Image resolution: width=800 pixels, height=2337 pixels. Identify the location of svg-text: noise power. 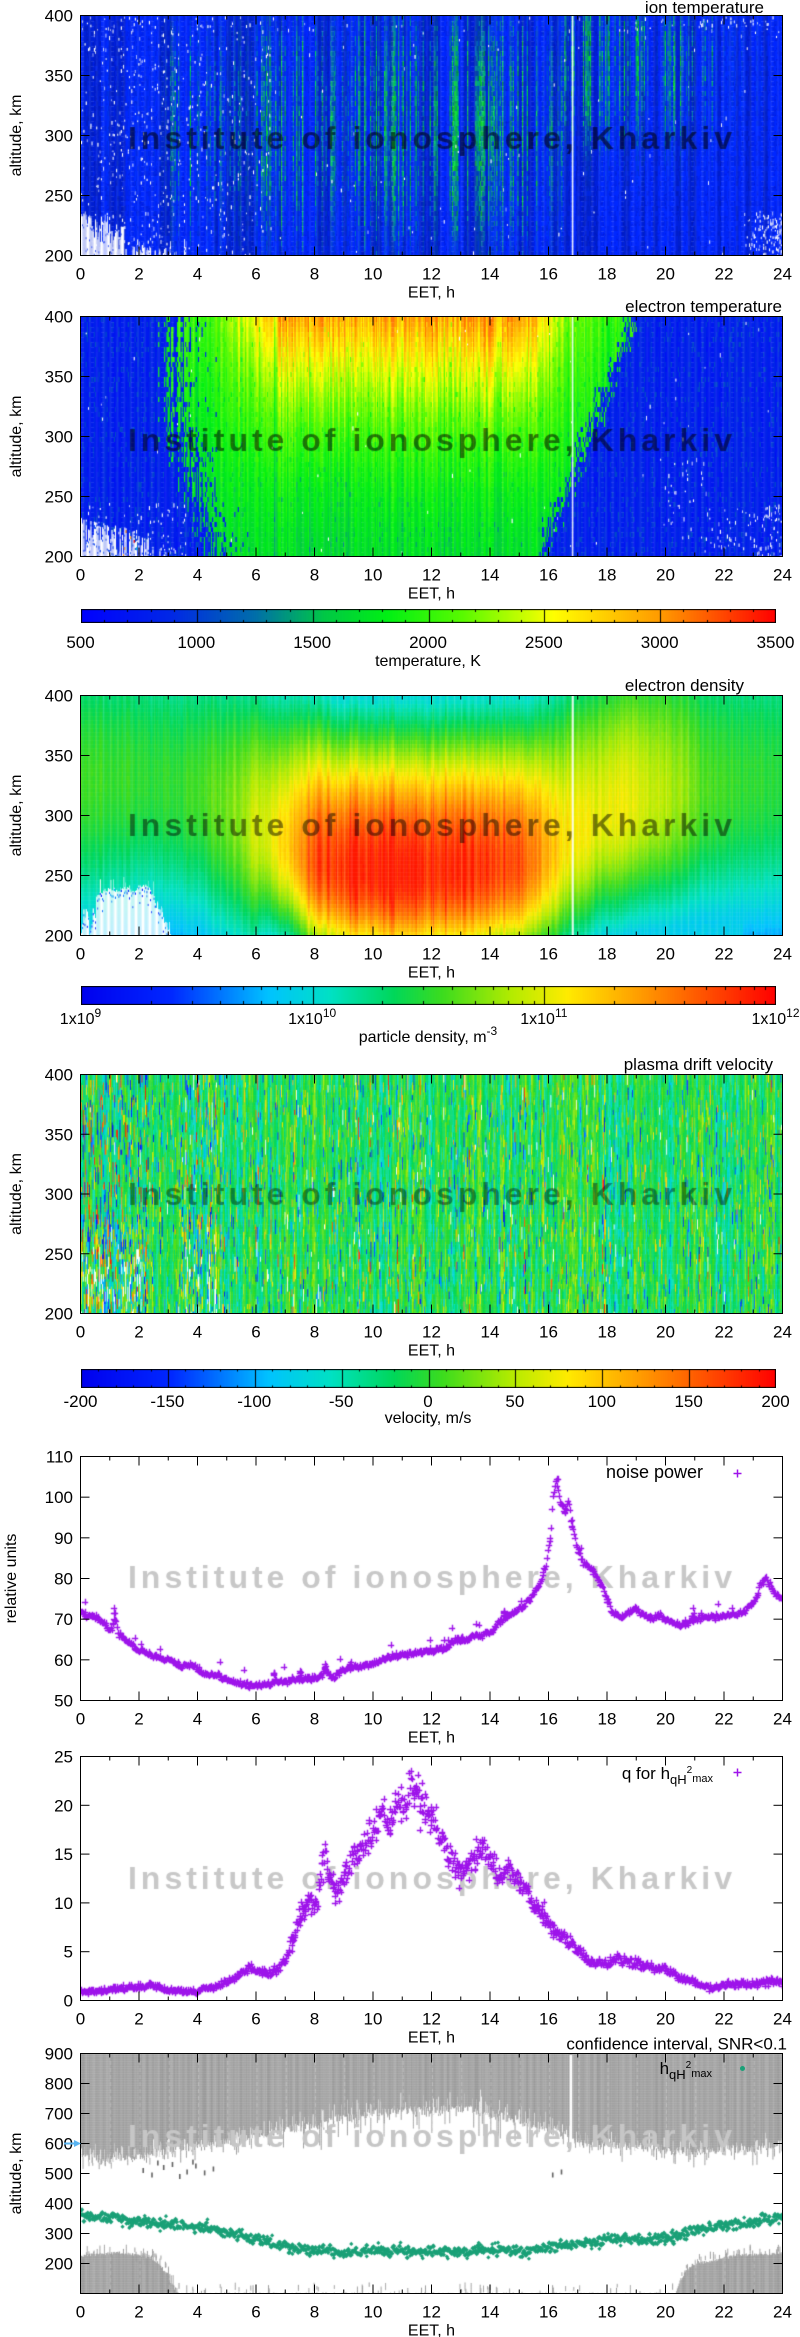
(654, 1472).